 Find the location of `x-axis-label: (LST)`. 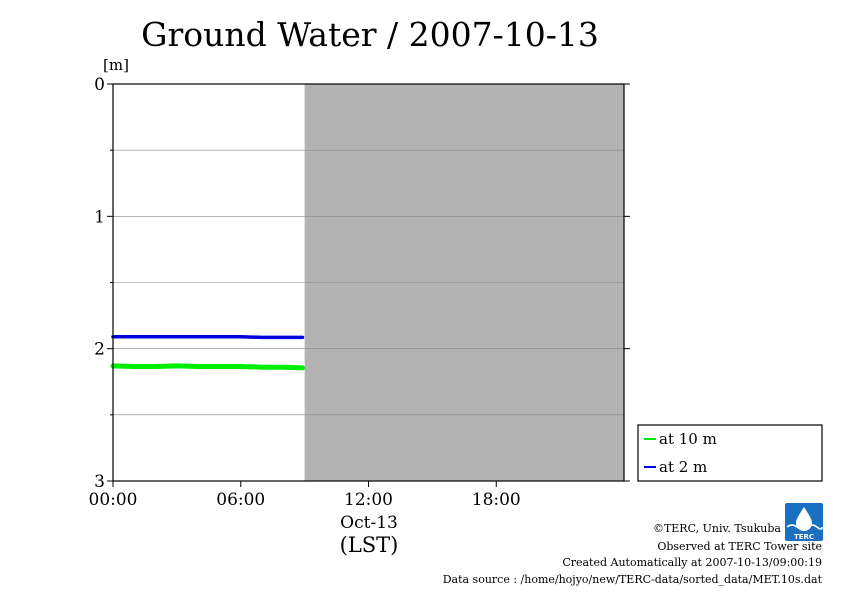

x-axis-label: (LST) is located at coordinates (369, 545).